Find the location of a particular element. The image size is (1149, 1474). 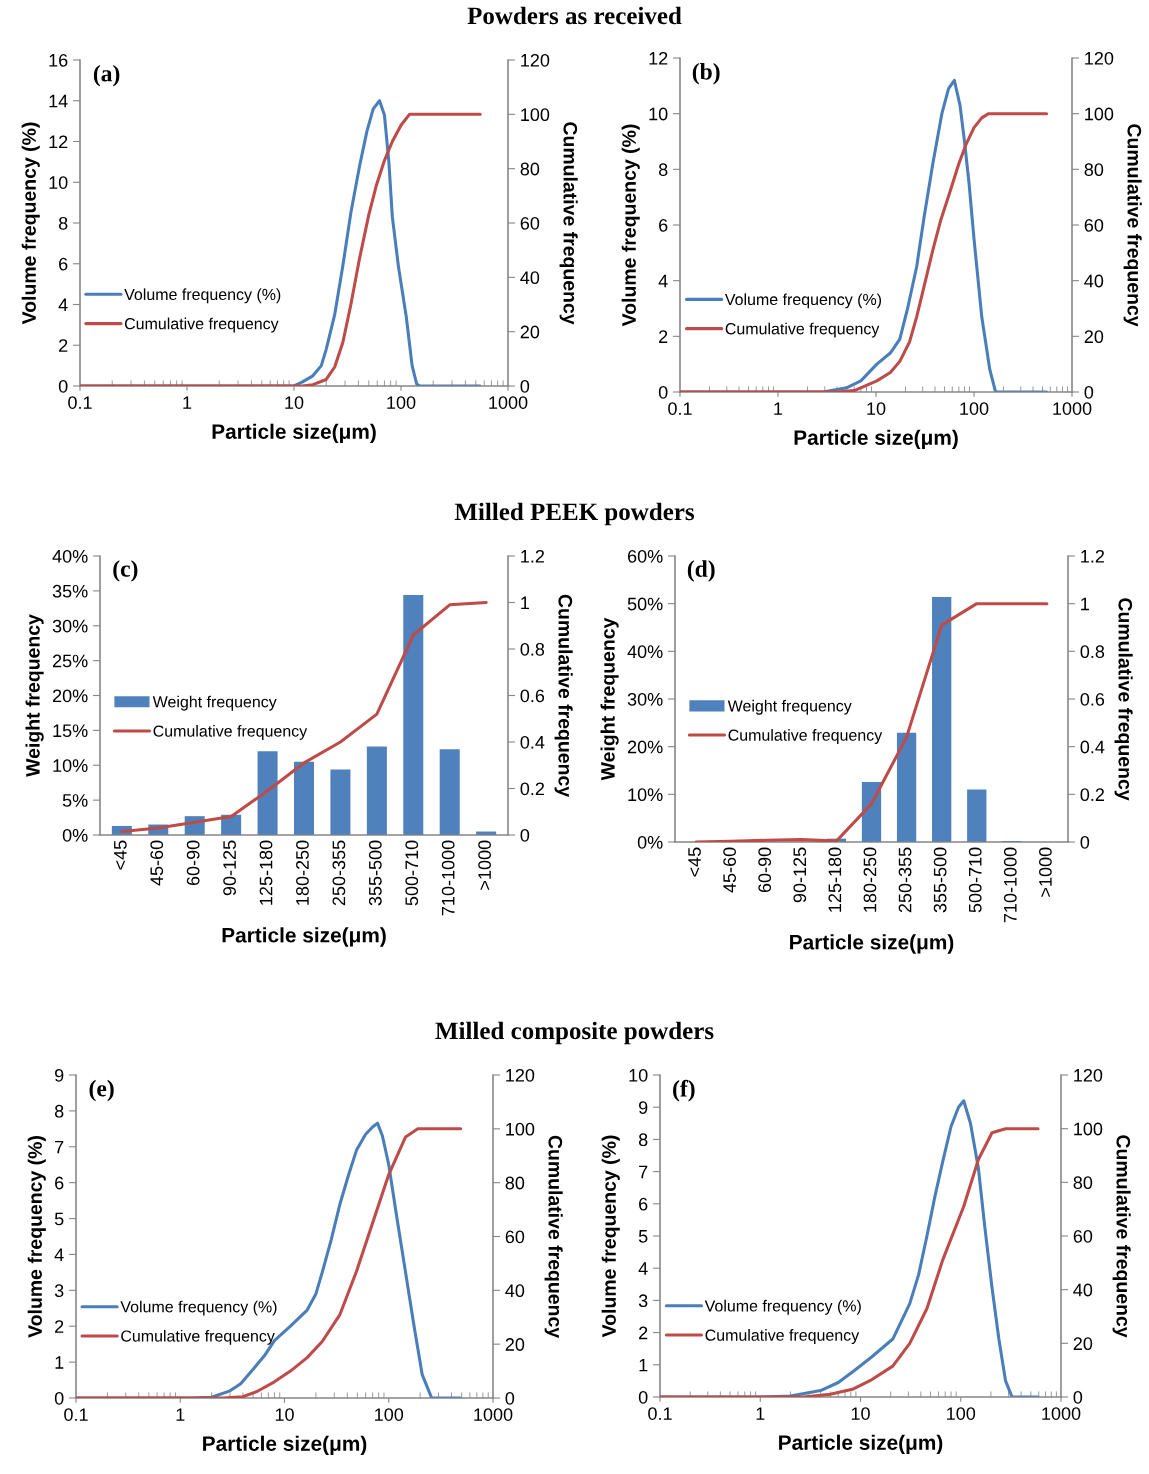

x-tick-label: 125-180 is located at coordinates (835, 879).